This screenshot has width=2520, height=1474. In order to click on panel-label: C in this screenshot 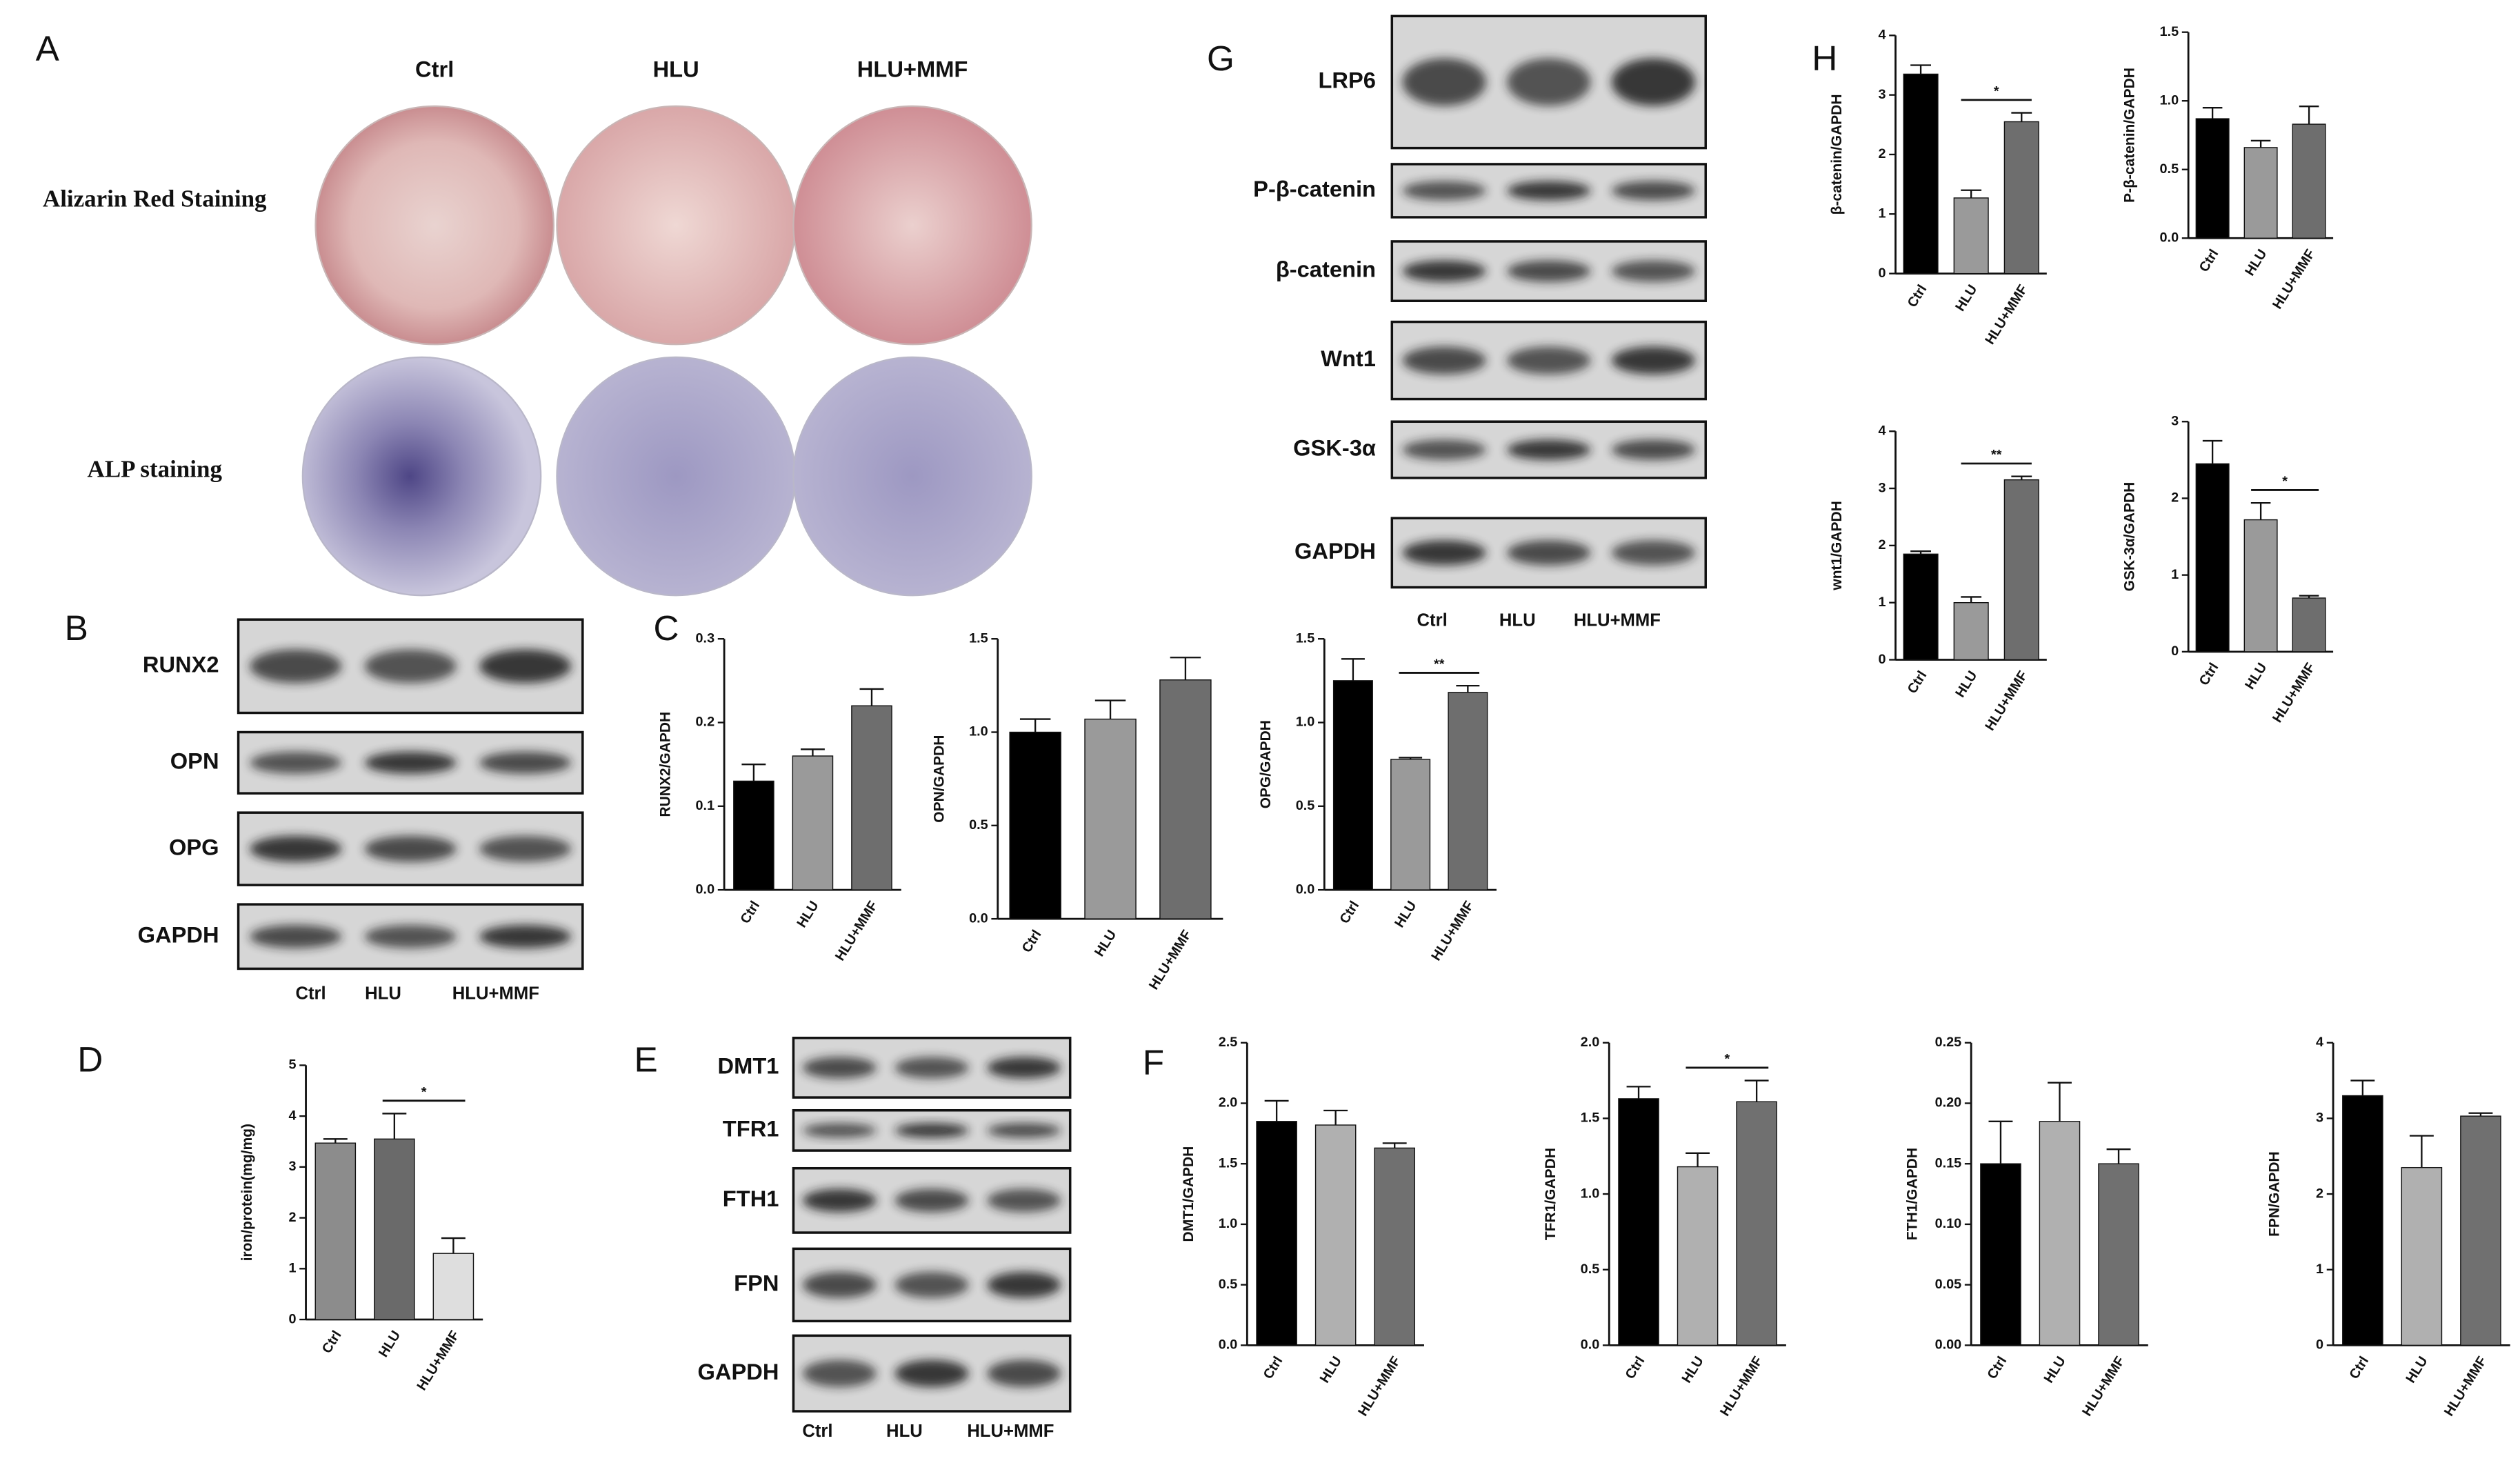, I will do `click(666, 628)`.